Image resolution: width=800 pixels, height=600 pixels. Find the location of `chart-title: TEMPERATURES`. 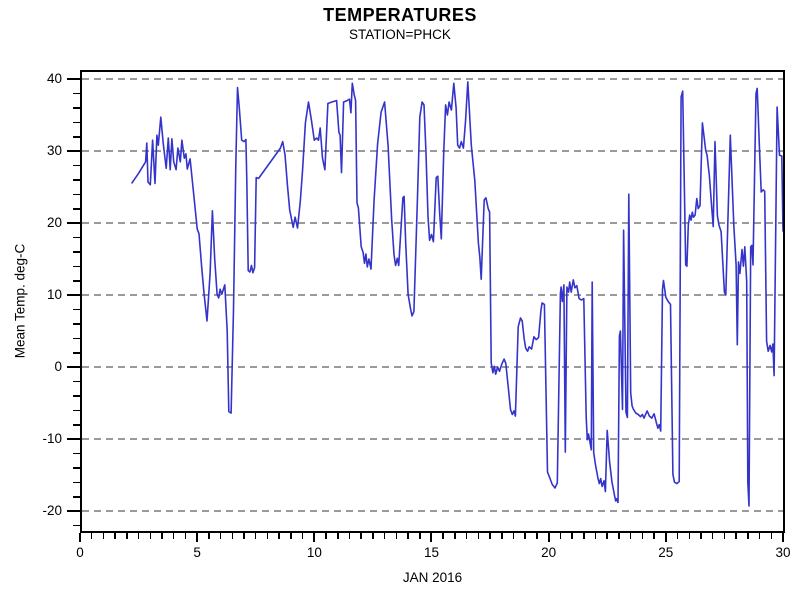

chart-title: TEMPERATURES is located at coordinates (400, 15).